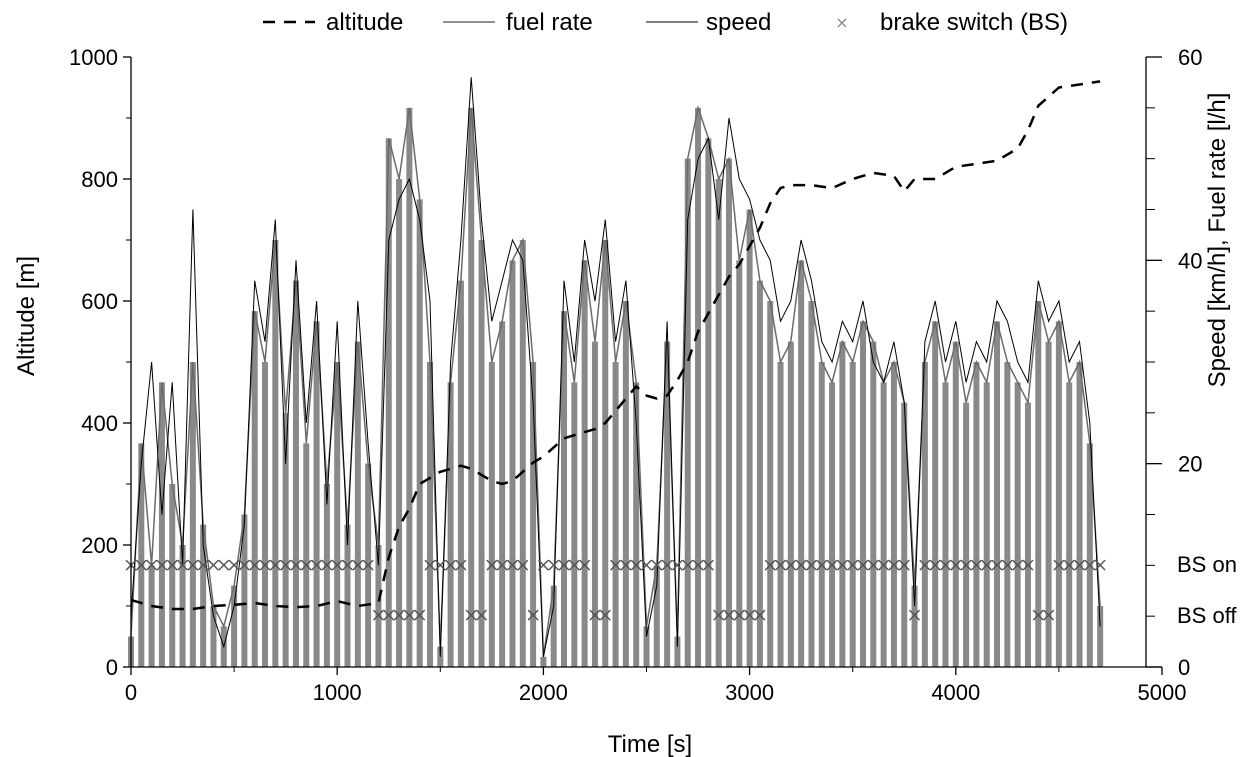 The width and height of the screenshot is (1241, 757). I want to click on legend-speed-label: speed, so click(738, 22).